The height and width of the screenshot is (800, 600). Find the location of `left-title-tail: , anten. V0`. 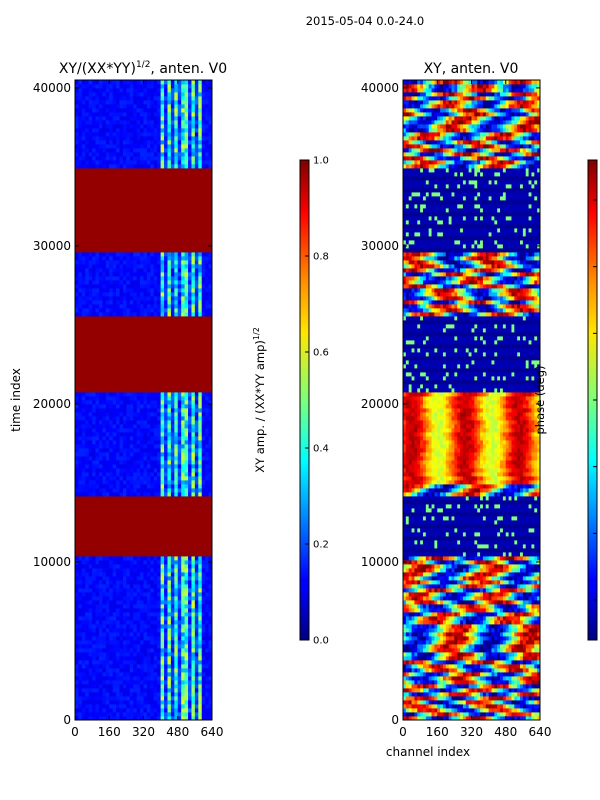

left-title-tail: , anten. V0 is located at coordinates (188, 69).